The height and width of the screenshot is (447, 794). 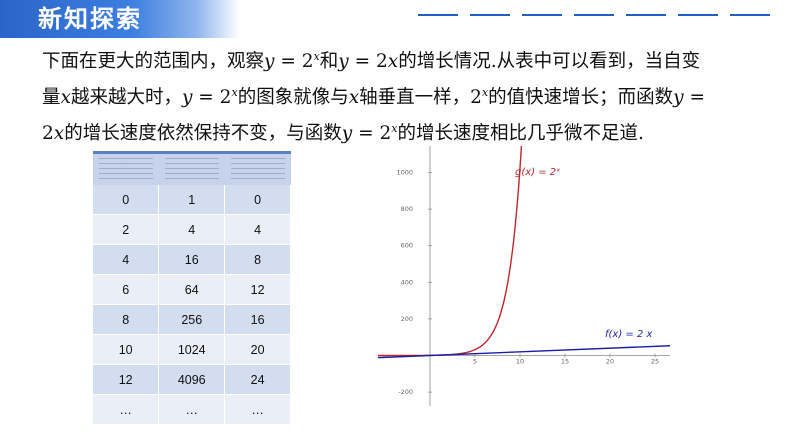 What do you see at coordinates (405, 392) in the screenshot?
I see `y-tick-label: -200` at bounding box center [405, 392].